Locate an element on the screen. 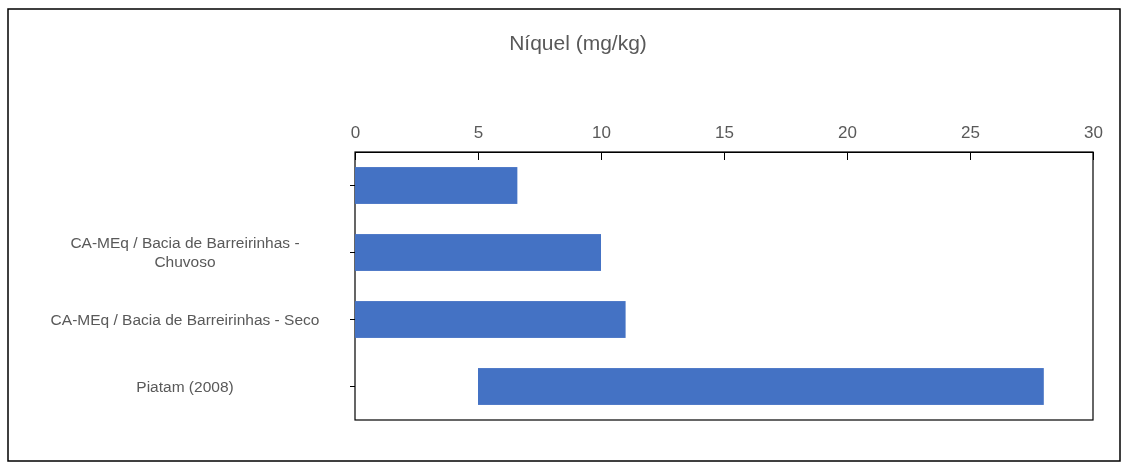 This screenshot has width=1126, height=466. y-tick-label: CA-MEq / Bacia de Barreirinhas - Chuvoso is located at coordinates (185, 252).